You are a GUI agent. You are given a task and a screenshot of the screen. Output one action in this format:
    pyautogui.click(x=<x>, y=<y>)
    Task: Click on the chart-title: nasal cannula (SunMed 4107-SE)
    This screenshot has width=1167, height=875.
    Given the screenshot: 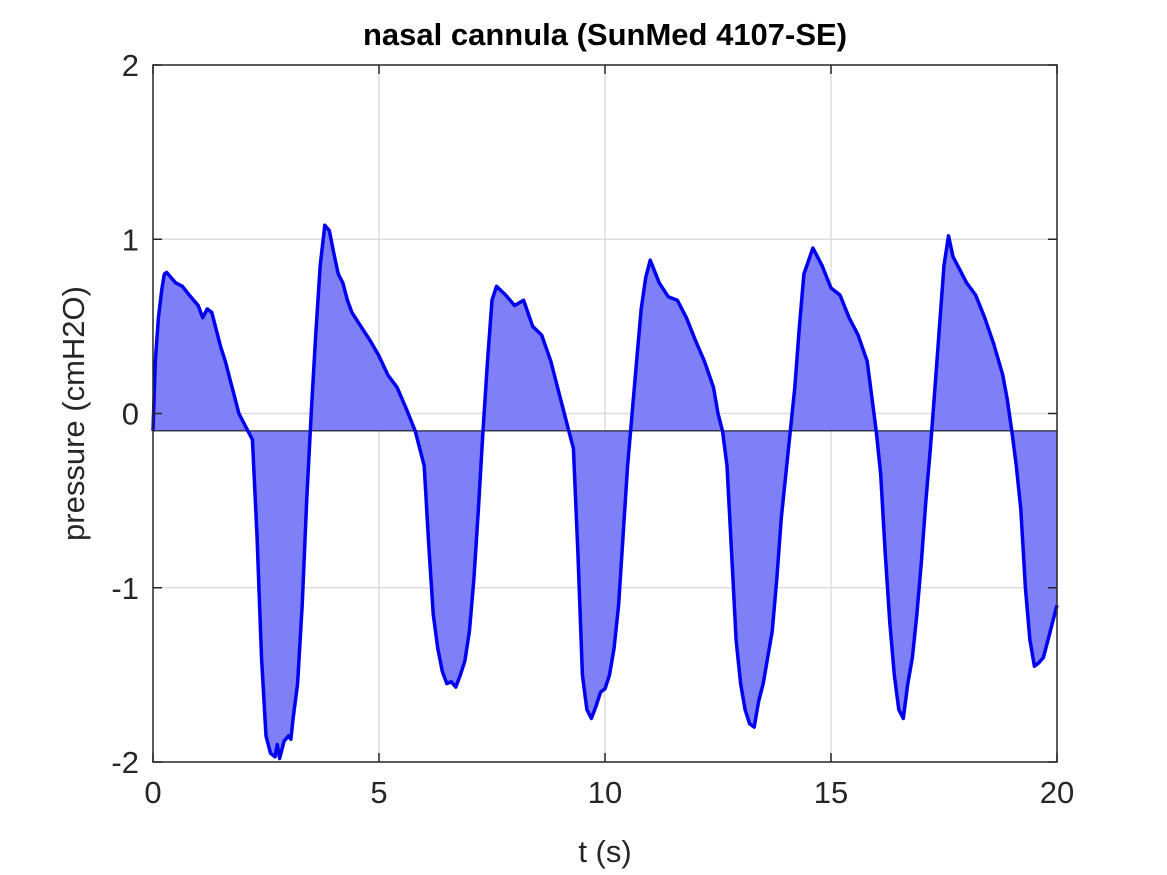 What is the action you would take?
    pyautogui.click(x=605, y=34)
    